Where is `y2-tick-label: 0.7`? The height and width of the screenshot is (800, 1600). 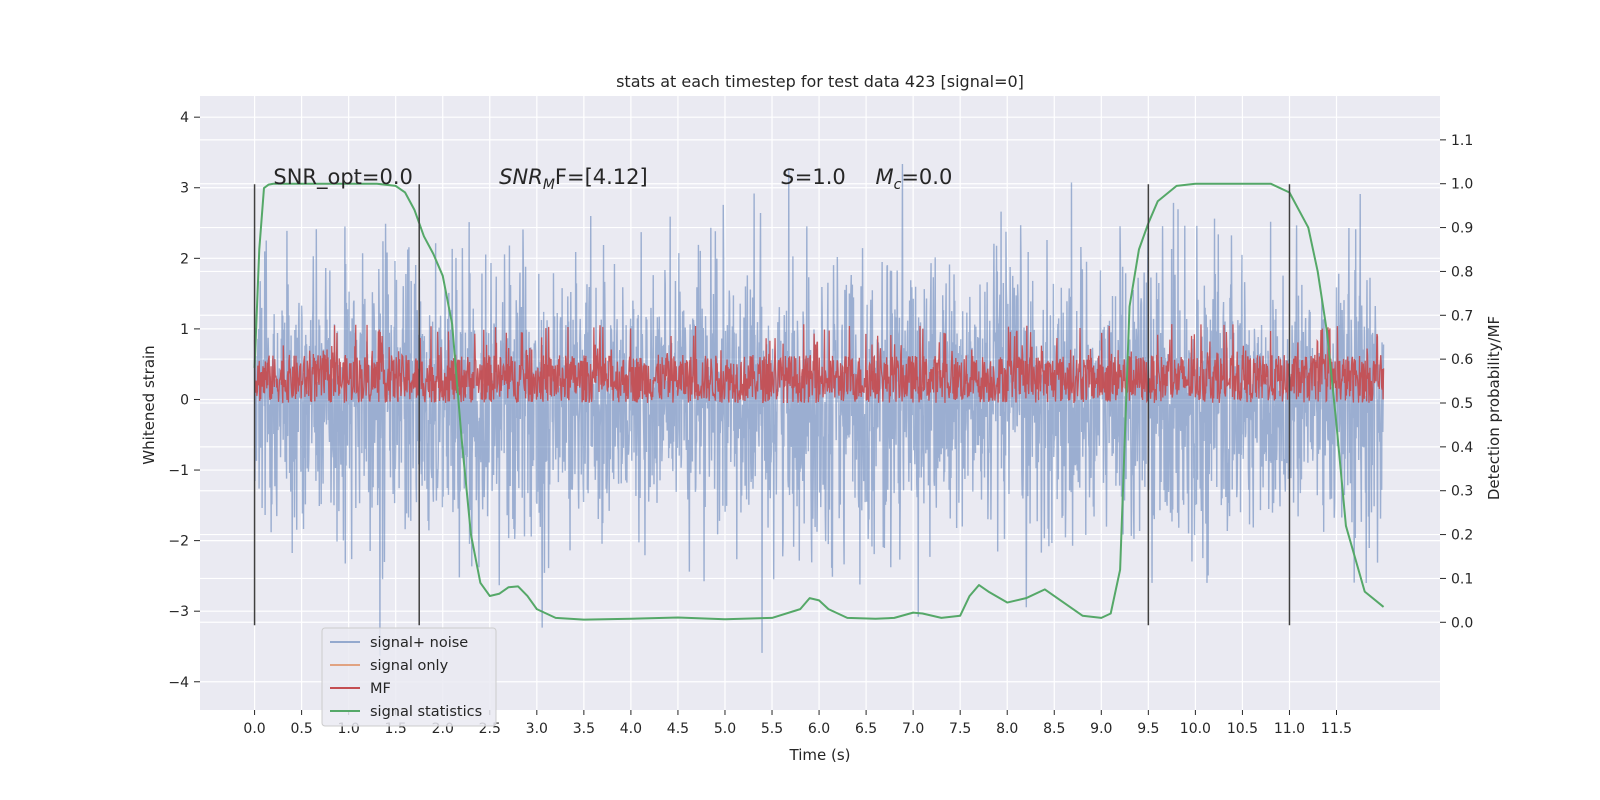
y2-tick-label: 0.7 is located at coordinates (1462, 316).